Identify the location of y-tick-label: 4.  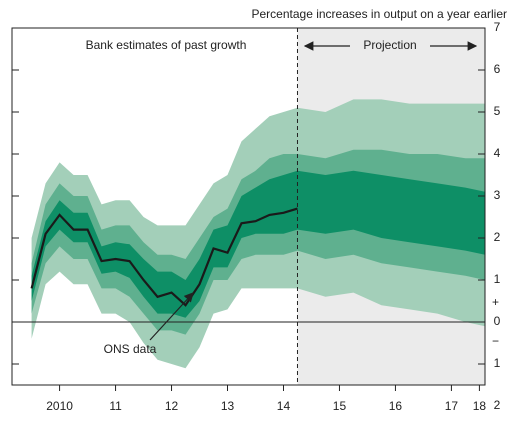
(497, 153).